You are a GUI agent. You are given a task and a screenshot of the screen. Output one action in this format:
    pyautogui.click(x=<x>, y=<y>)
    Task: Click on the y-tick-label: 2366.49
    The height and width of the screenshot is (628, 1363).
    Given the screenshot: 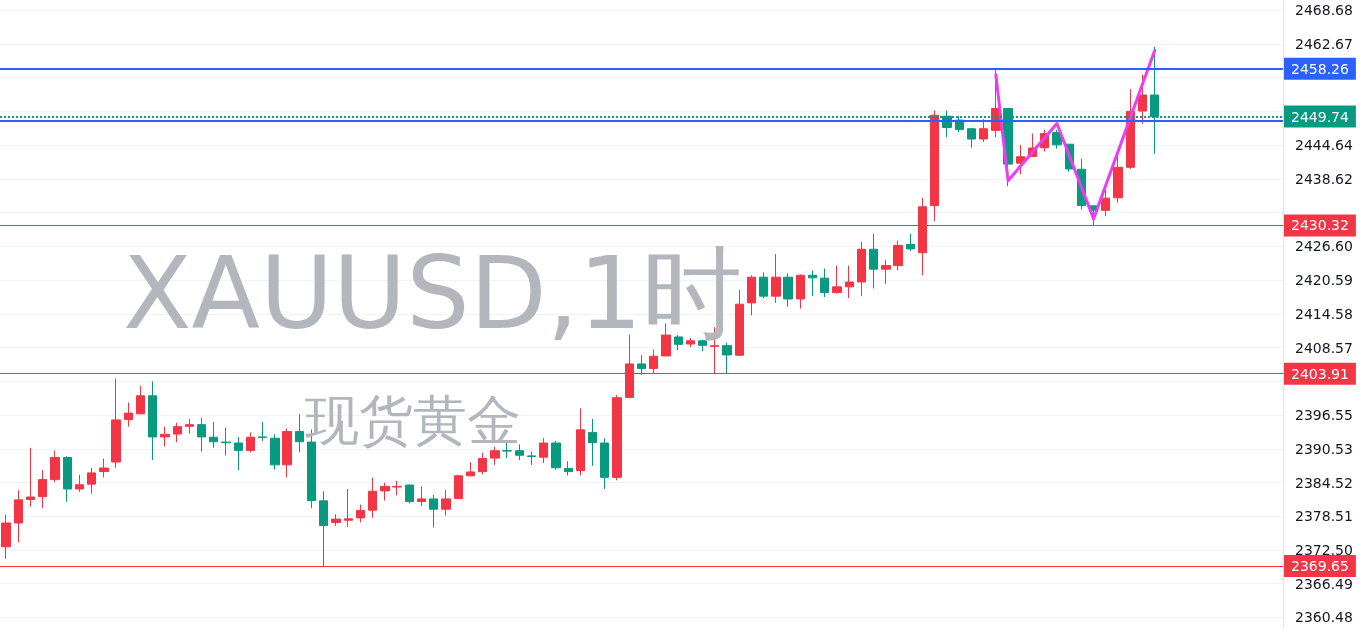 What is the action you would take?
    pyautogui.click(x=1324, y=583)
    